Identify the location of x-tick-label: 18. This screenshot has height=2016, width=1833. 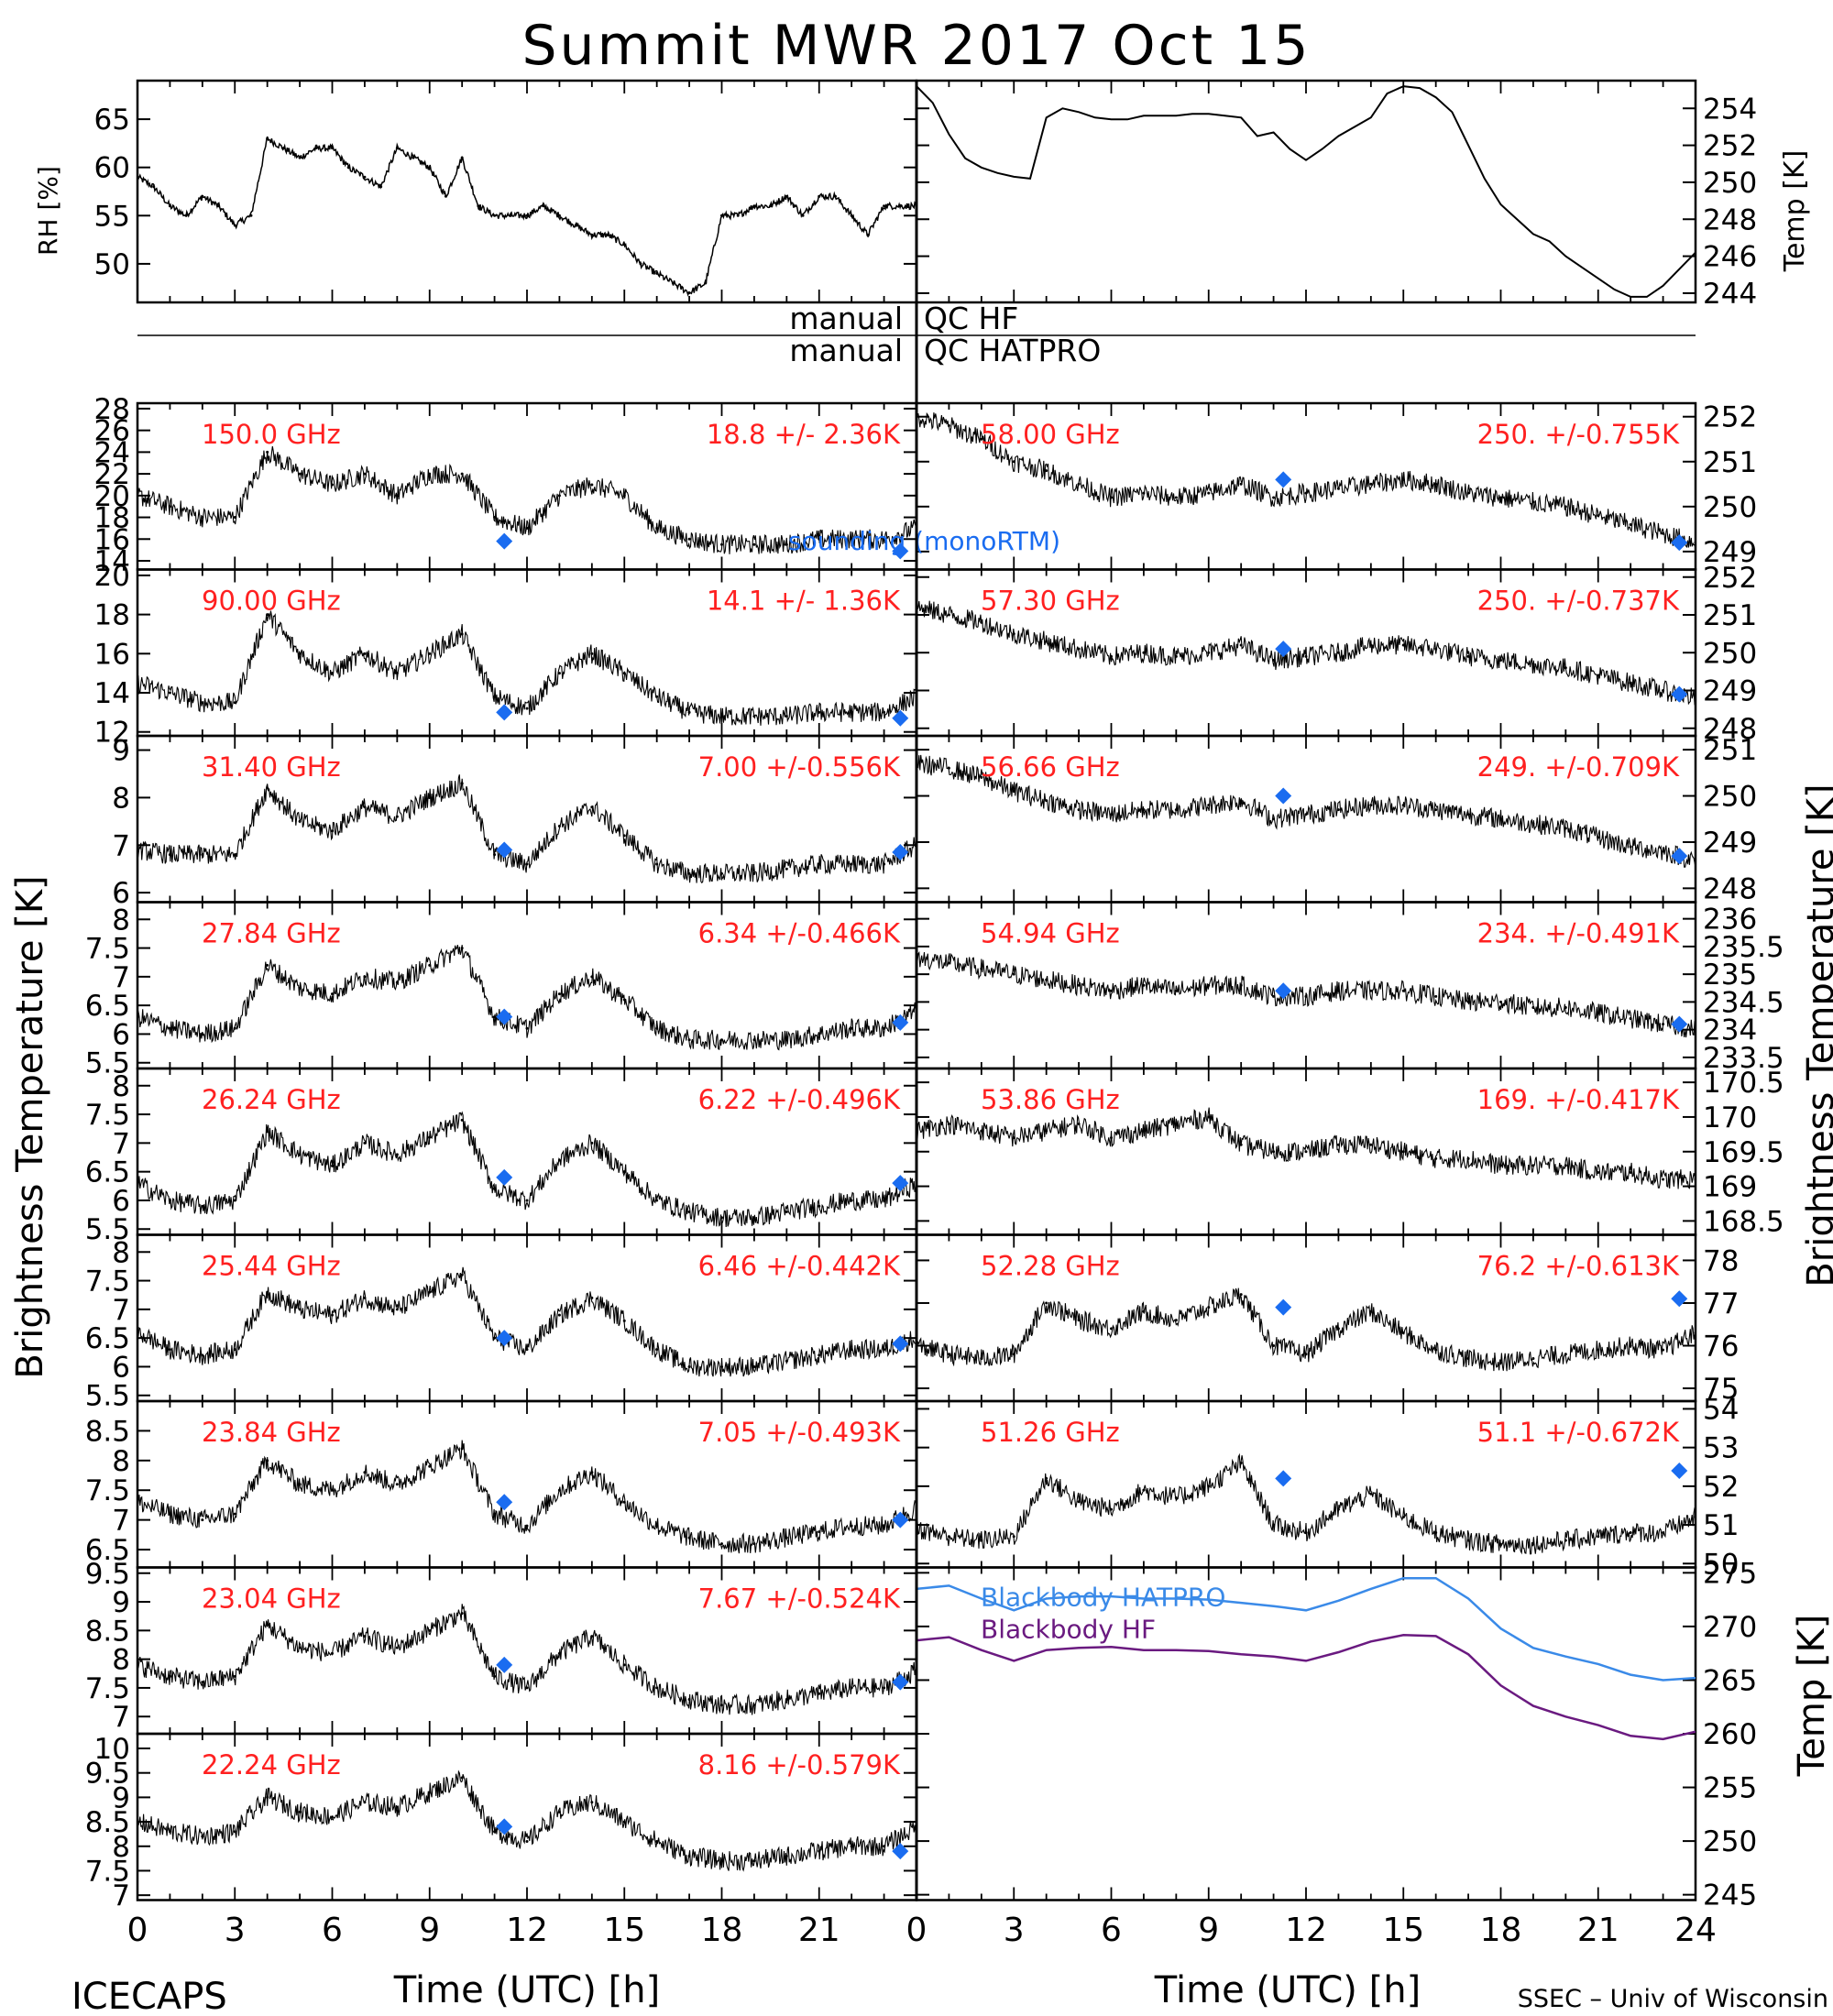
(1501, 1930).